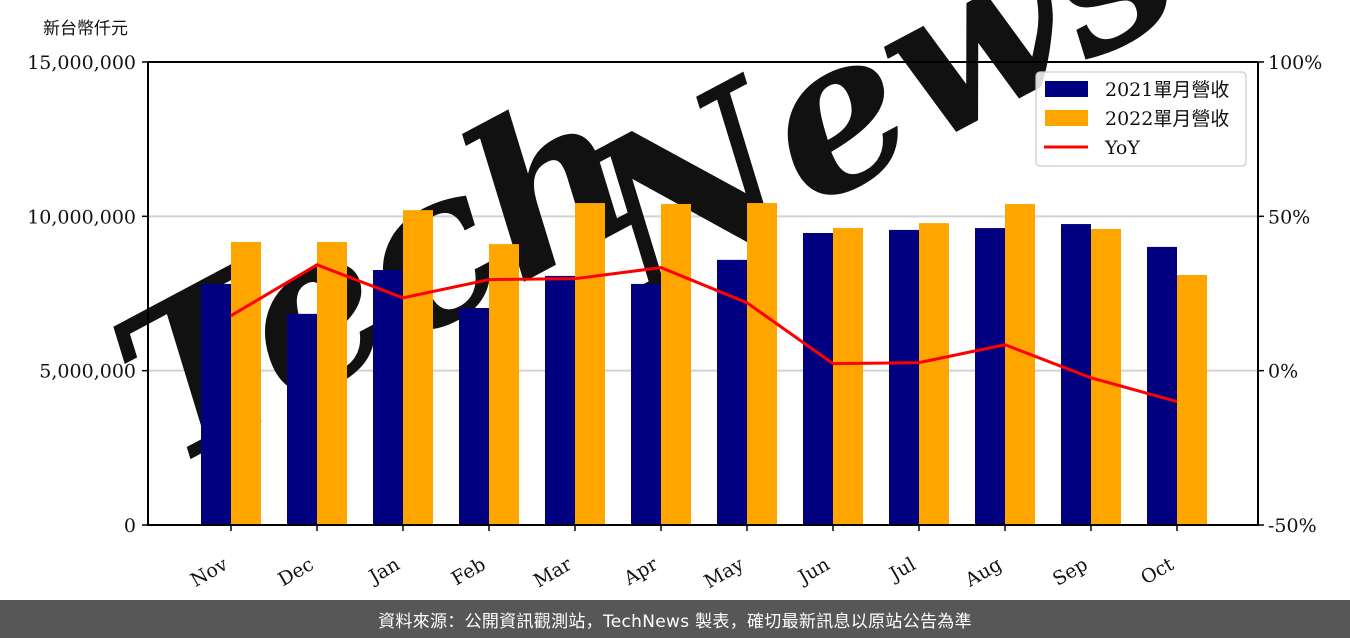 The width and height of the screenshot is (1350, 638). Describe the element at coordinates (209, 572) in the screenshot. I see `x-tick-label-nov: Nov` at that location.